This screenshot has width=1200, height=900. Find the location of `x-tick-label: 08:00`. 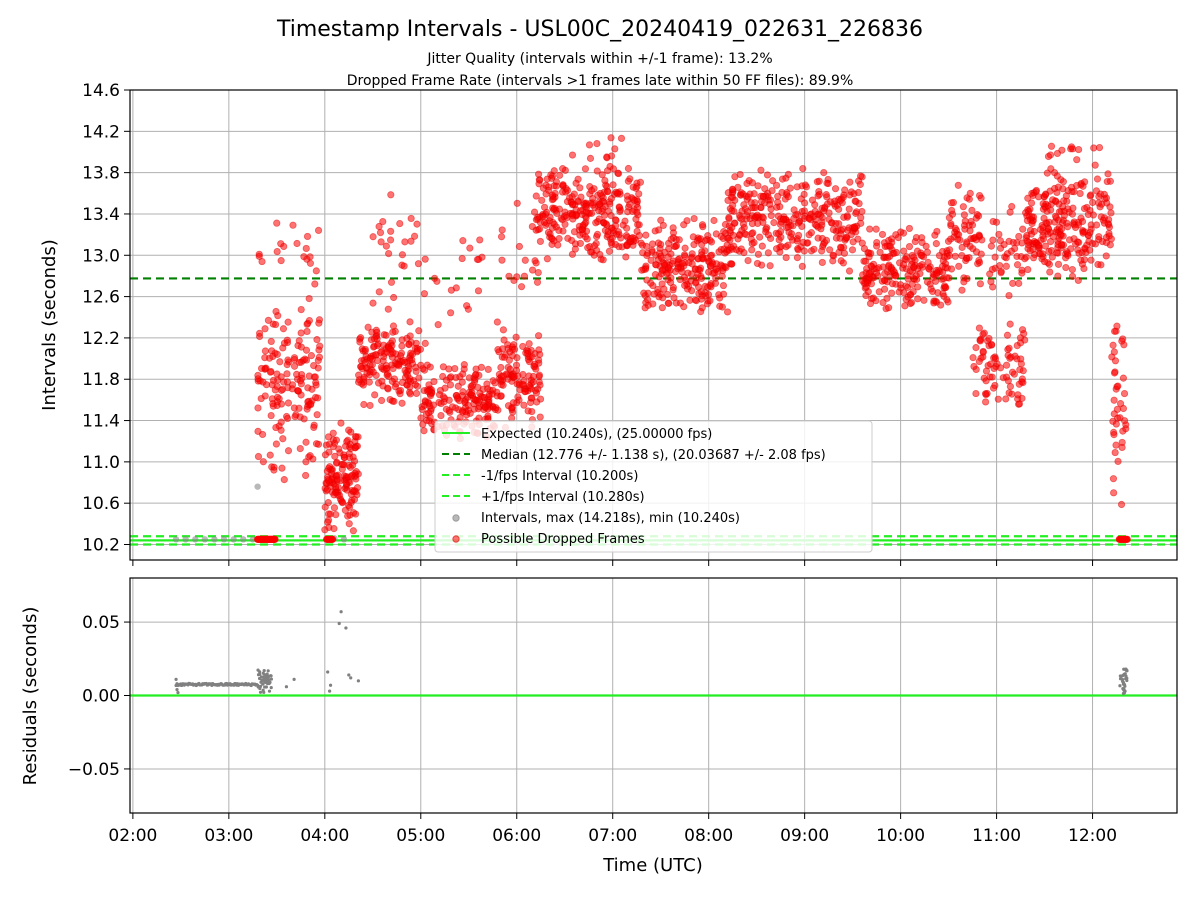

x-tick-label: 08:00 is located at coordinates (708, 836).